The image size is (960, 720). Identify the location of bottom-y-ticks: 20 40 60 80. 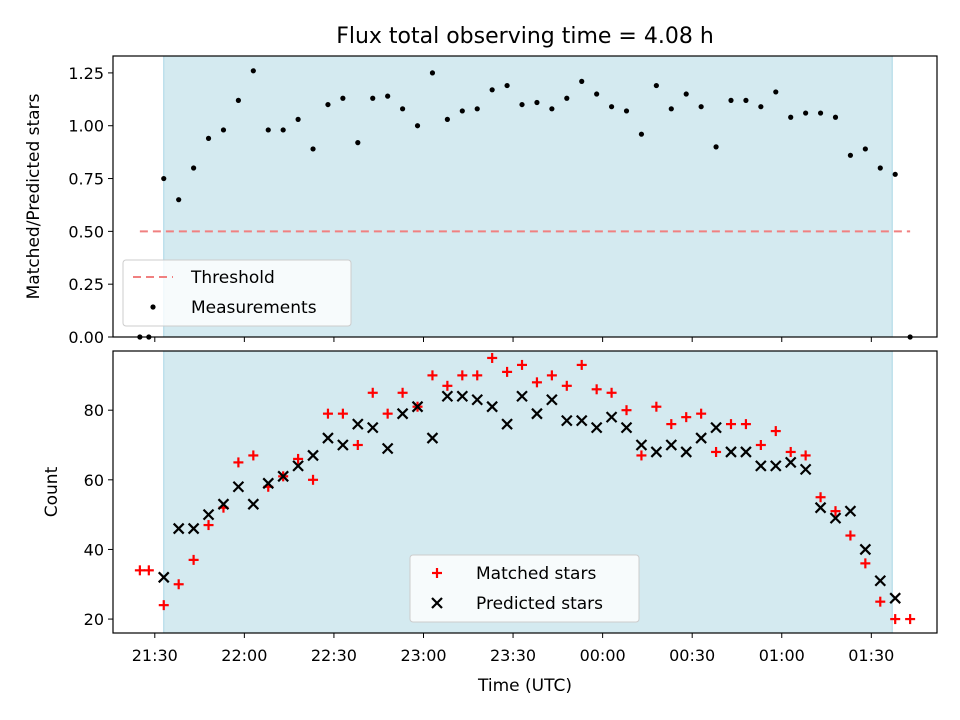
(98, 515).